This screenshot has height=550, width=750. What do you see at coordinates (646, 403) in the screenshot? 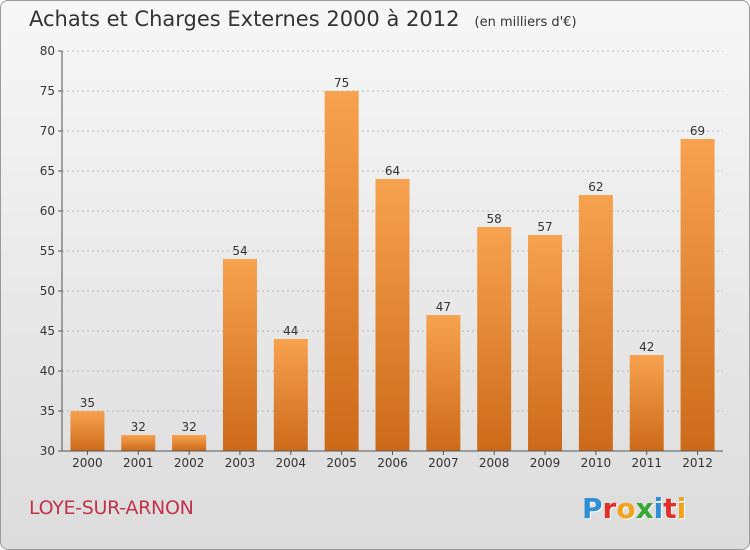
I see `bar-2011` at bounding box center [646, 403].